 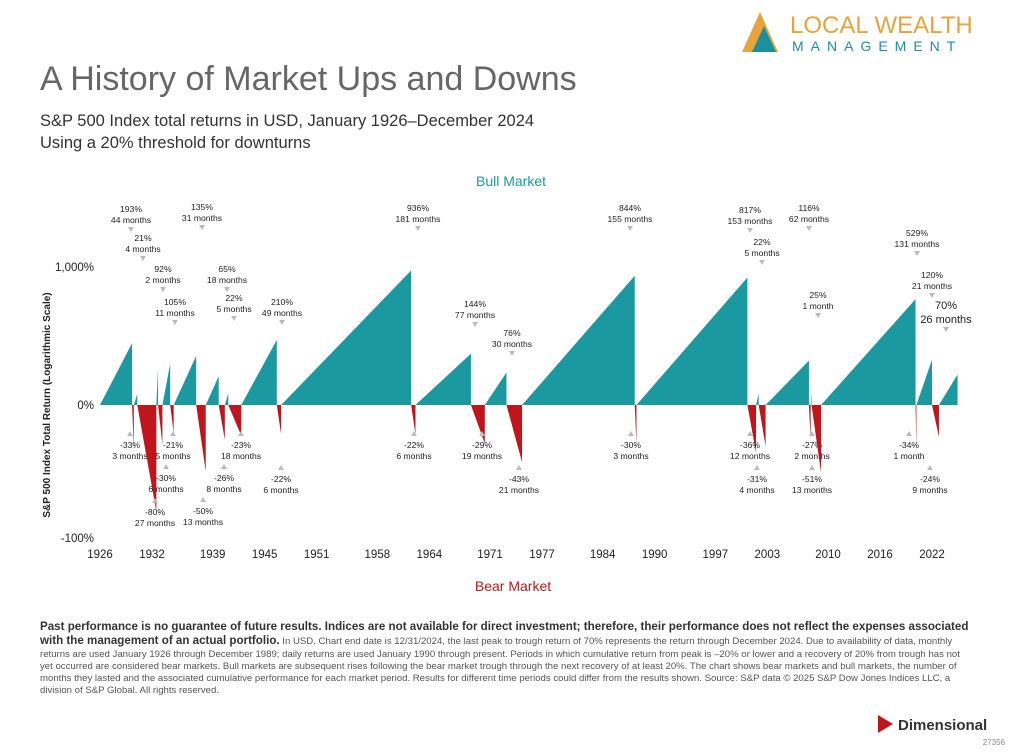 I want to click on value-label: 817%, so click(x=750, y=210).